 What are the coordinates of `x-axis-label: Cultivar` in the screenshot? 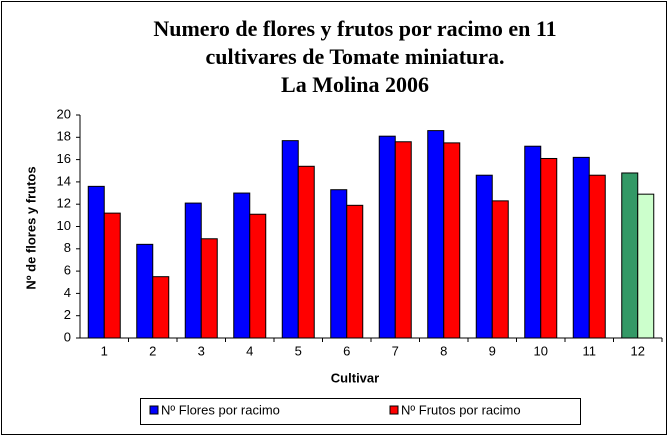 It's located at (355, 377).